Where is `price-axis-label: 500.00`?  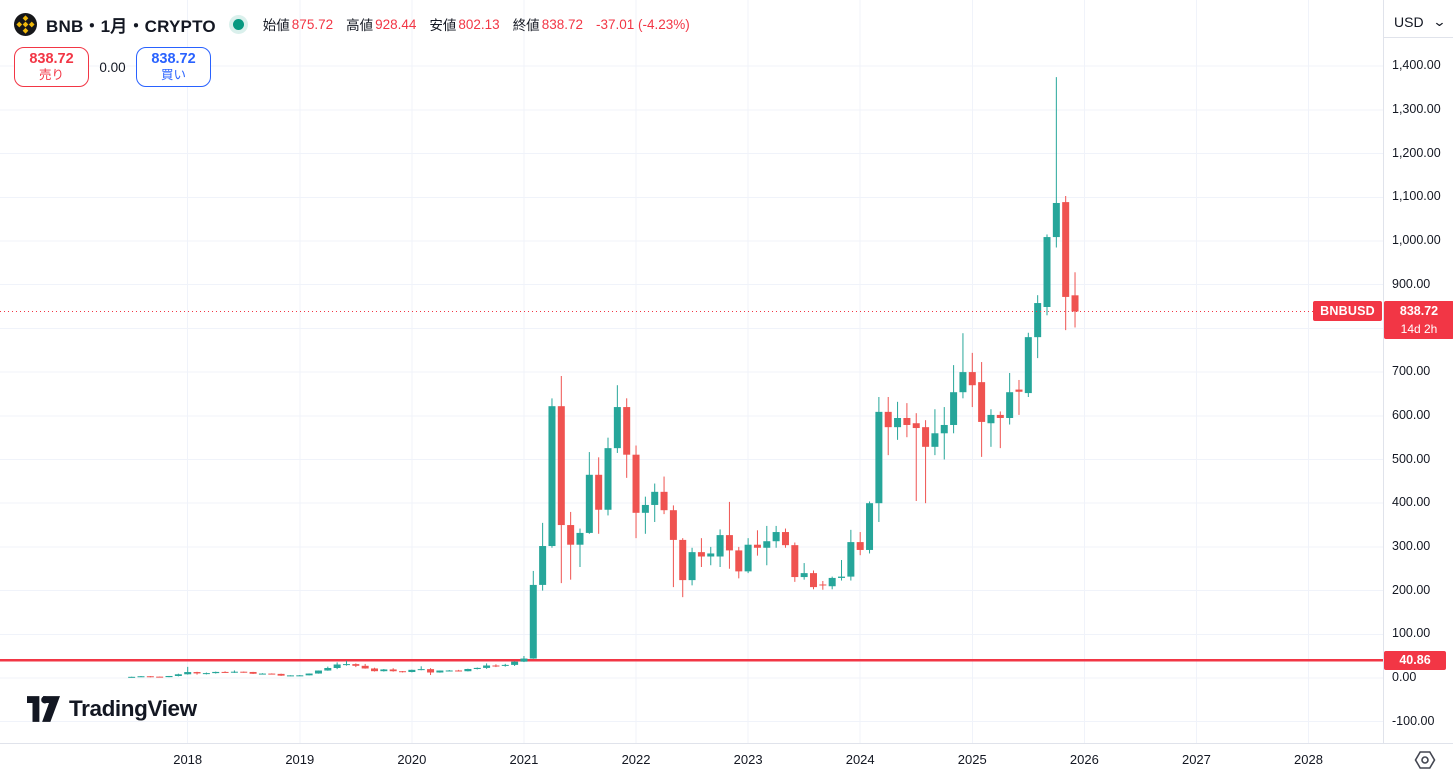 price-axis-label: 500.00 is located at coordinates (1411, 458).